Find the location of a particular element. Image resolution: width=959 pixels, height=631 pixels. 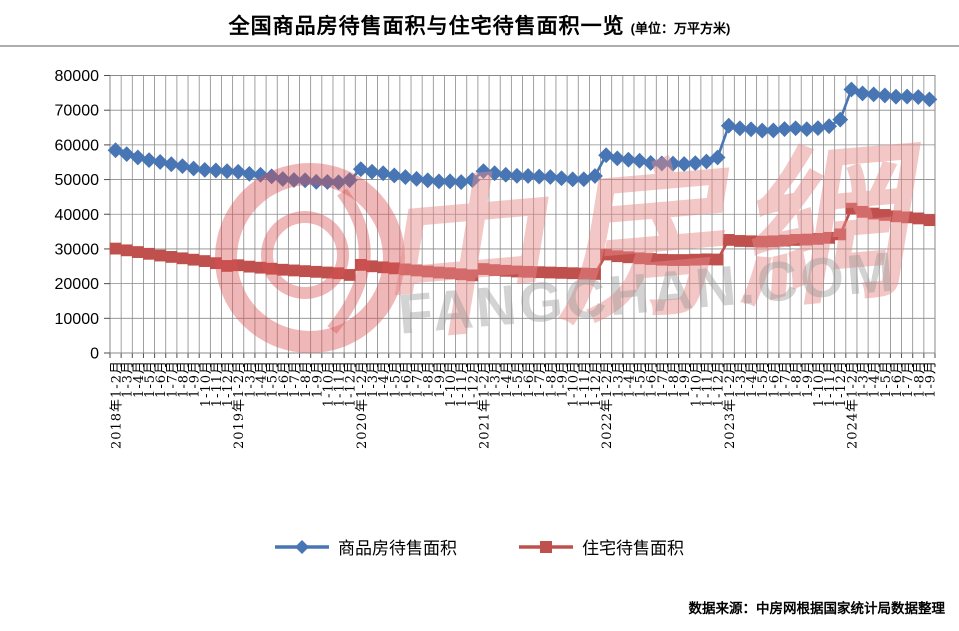

chart-title-text: 全国商品房待售面积与住宅待售面积一览 is located at coordinates (426, 26).